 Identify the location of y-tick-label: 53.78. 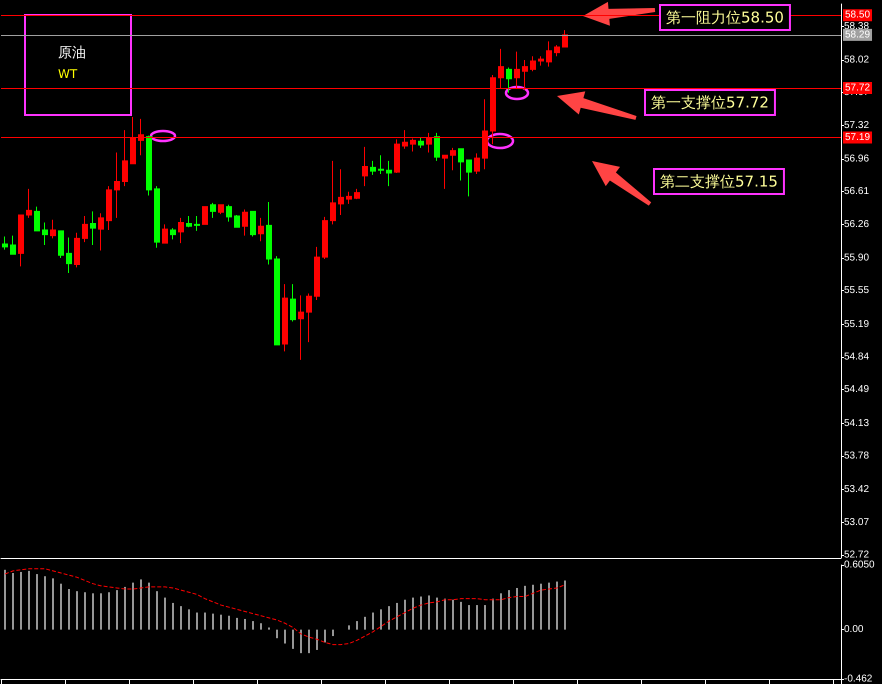
(857, 456).